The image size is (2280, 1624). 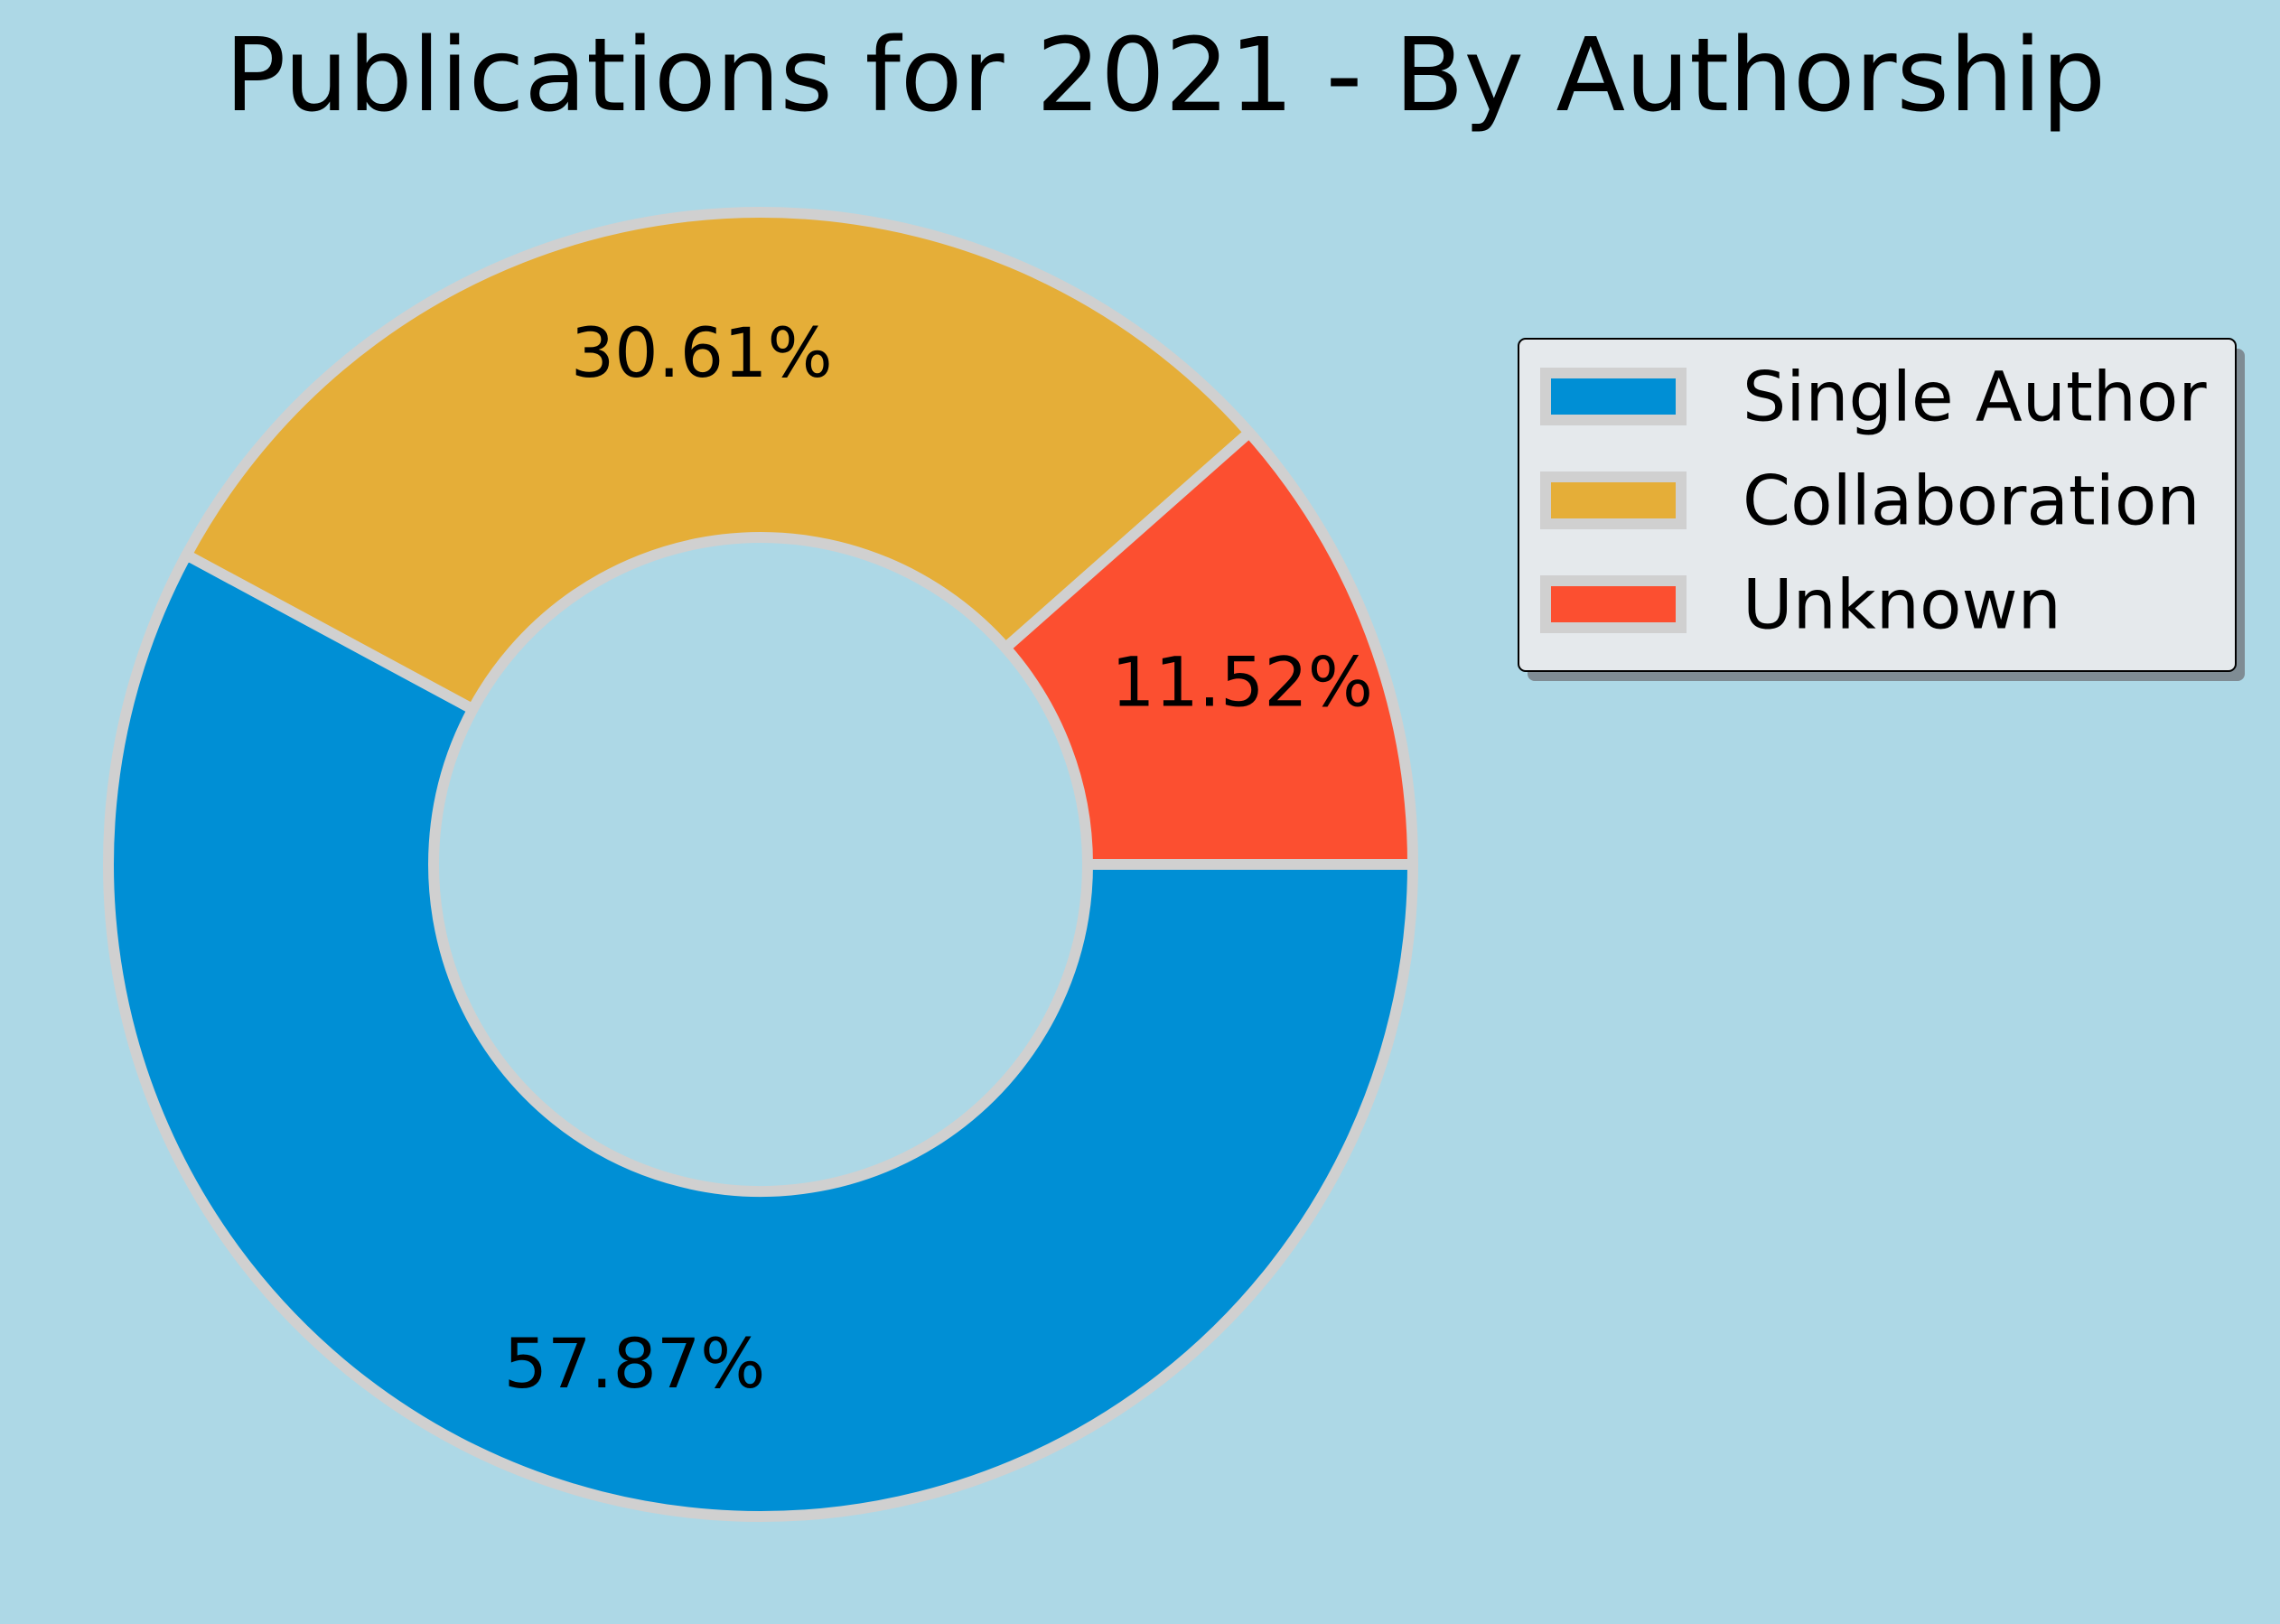 I want to click on legend-items: Single Author Collaboration Unknown, so click(x=1873, y=501).